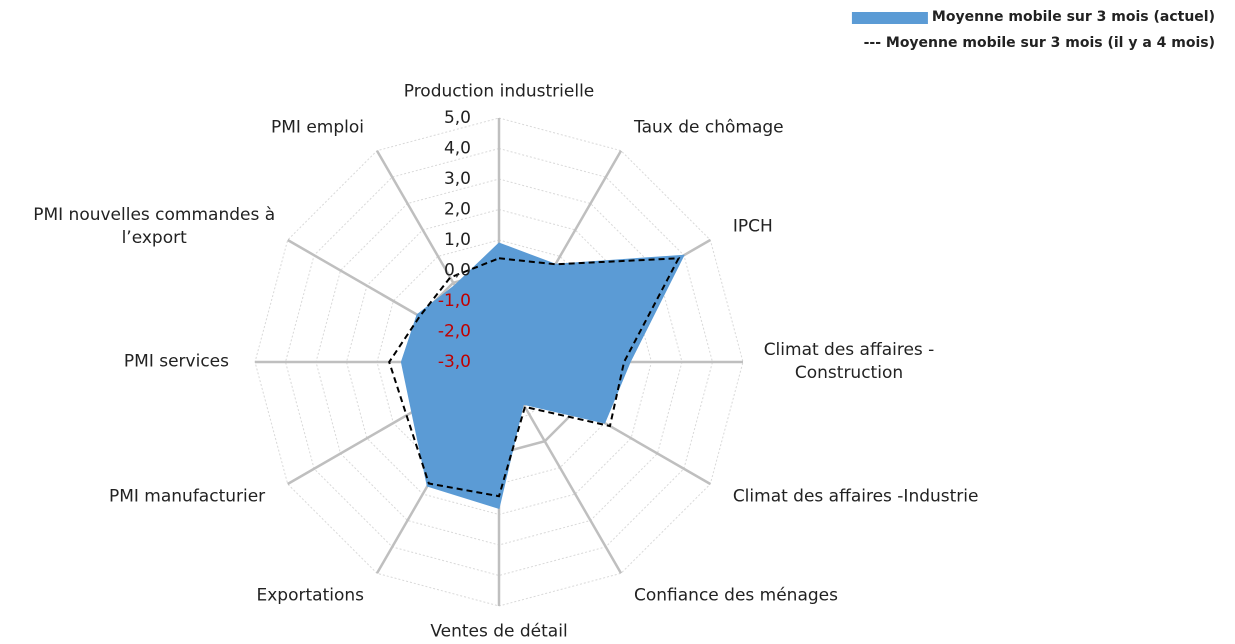 The height and width of the screenshot is (644, 1235). I want to click on y-tick-label: 4,0, so click(457, 149).